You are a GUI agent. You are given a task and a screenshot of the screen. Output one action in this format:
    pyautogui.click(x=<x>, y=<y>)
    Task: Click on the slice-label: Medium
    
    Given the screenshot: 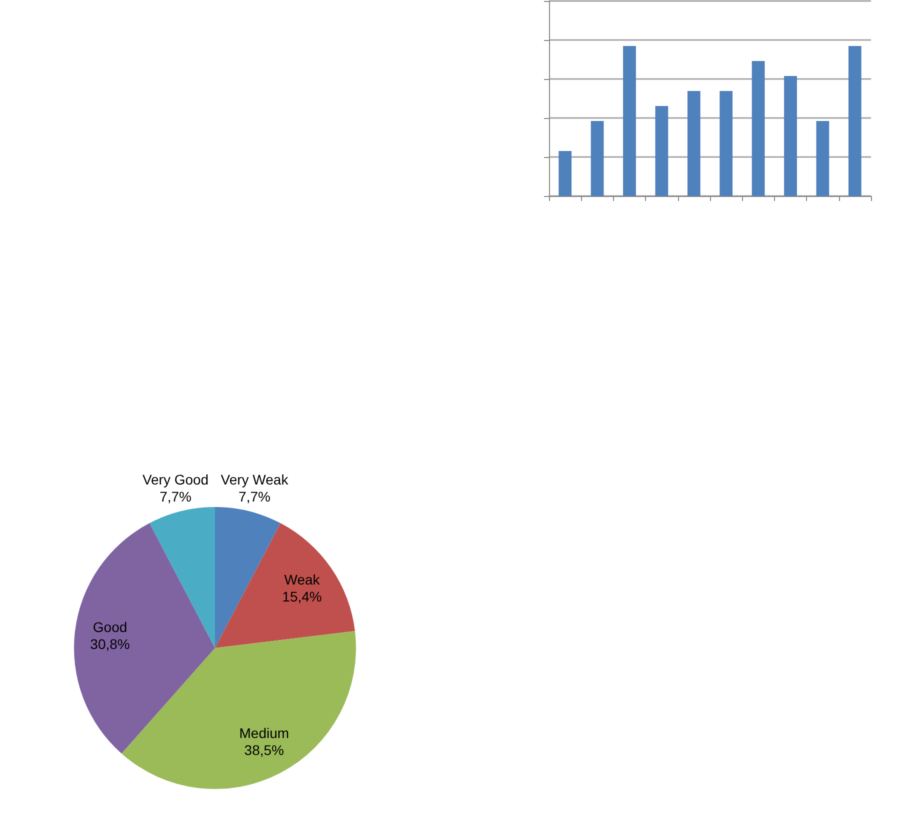 What is the action you would take?
    pyautogui.click(x=264, y=733)
    